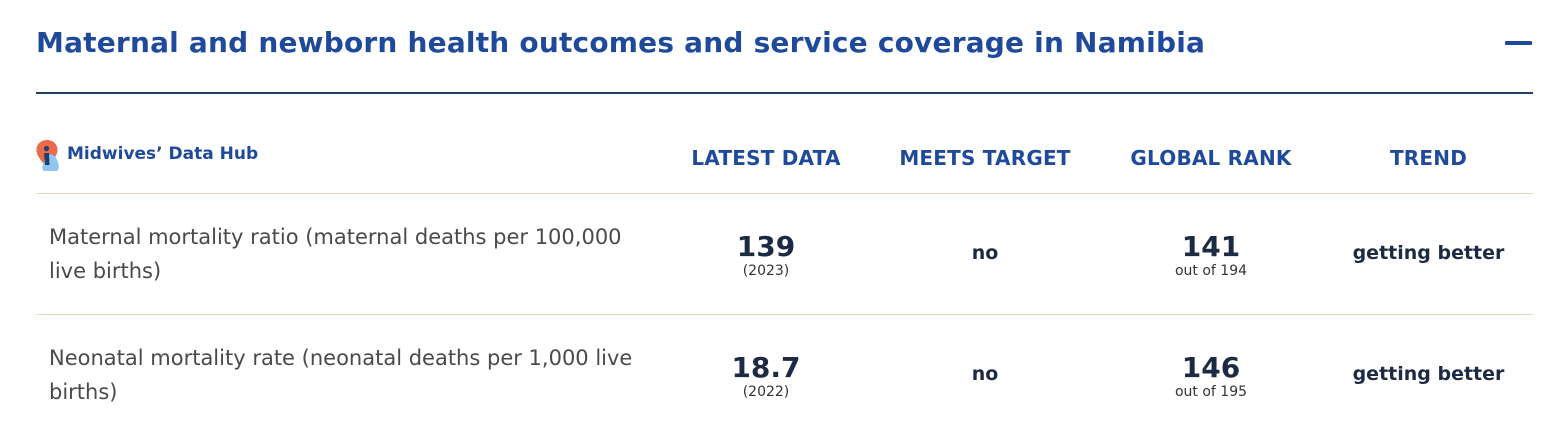 The height and width of the screenshot is (435, 1562). What do you see at coordinates (766, 246) in the screenshot?
I see `latest-value: 139` at bounding box center [766, 246].